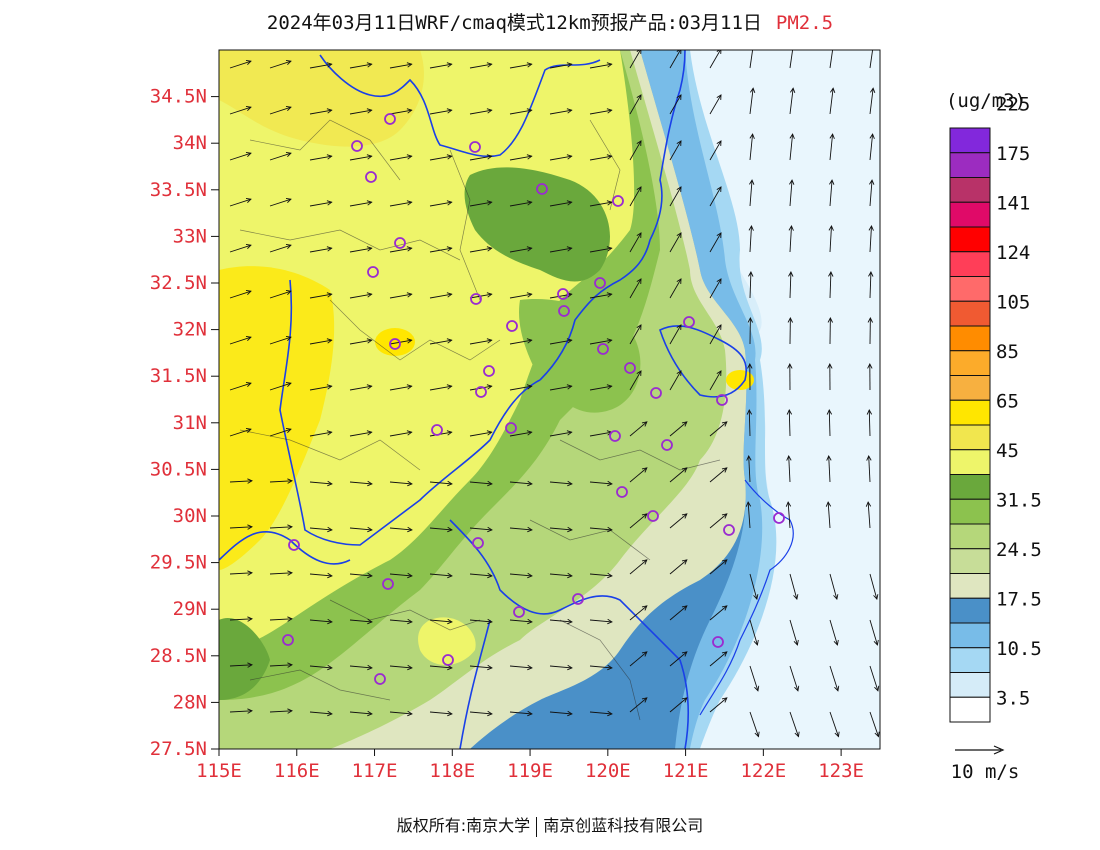 The width and height of the screenshot is (1100, 850). Describe the element at coordinates (537, 224) in the screenshot. I see `green-hotspot-north` at that location.